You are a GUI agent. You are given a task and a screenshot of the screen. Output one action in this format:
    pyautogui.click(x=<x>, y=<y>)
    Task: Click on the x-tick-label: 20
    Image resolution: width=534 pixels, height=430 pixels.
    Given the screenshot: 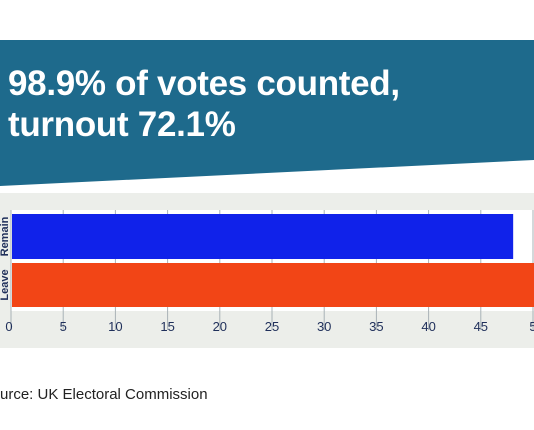 What is the action you would take?
    pyautogui.click(x=220, y=326)
    